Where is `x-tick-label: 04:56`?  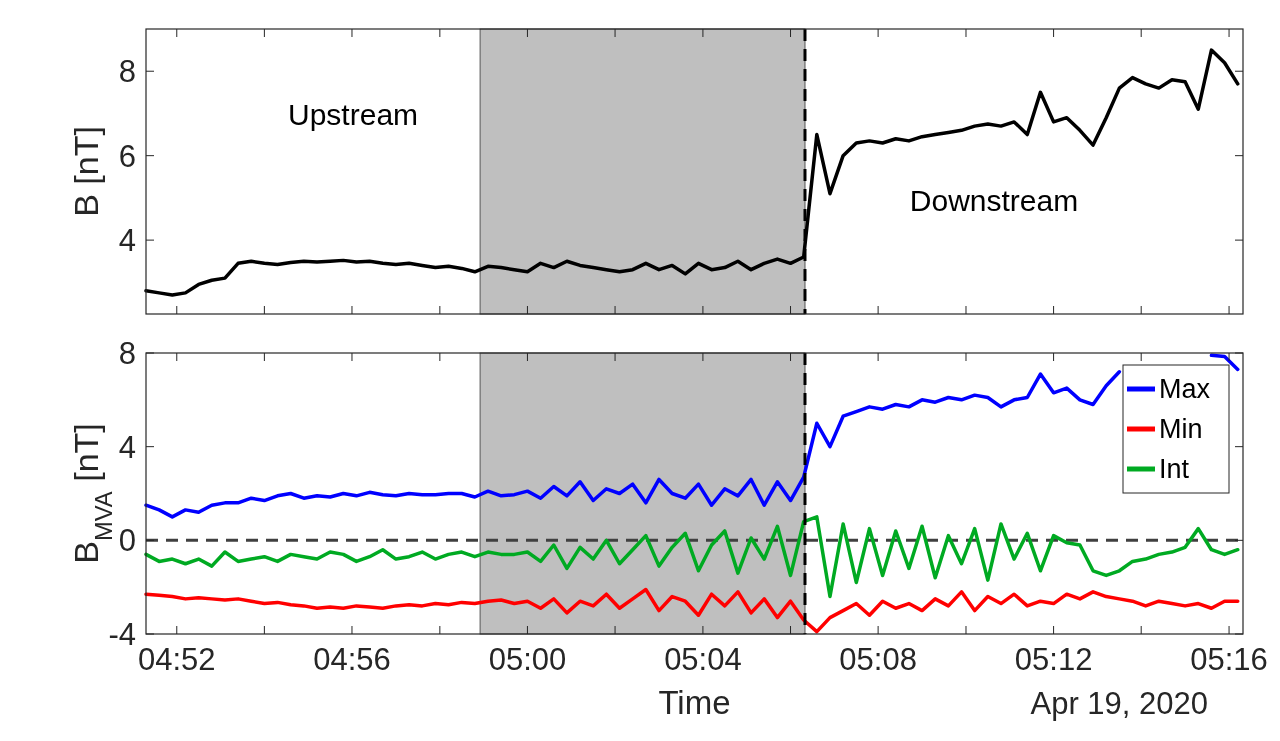 x-tick-label: 04:56 is located at coordinates (352, 659).